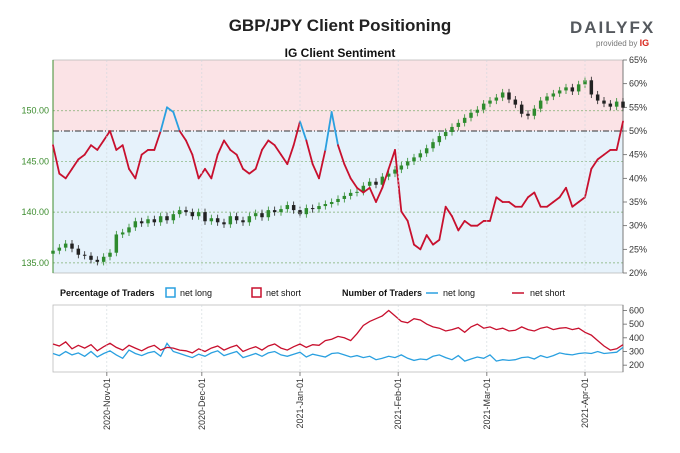  What do you see at coordinates (638, 107) in the screenshot?
I see `pct-tick-label: 55%` at bounding box center [638, 107].